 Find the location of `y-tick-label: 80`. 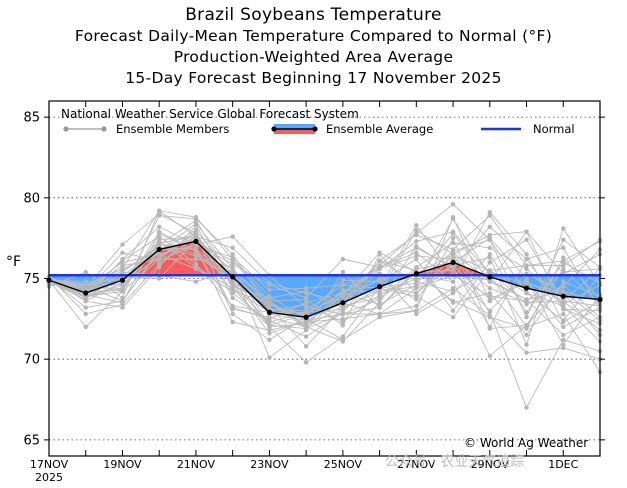

y-tick-label: 80 is located at coordinates (31, 198).